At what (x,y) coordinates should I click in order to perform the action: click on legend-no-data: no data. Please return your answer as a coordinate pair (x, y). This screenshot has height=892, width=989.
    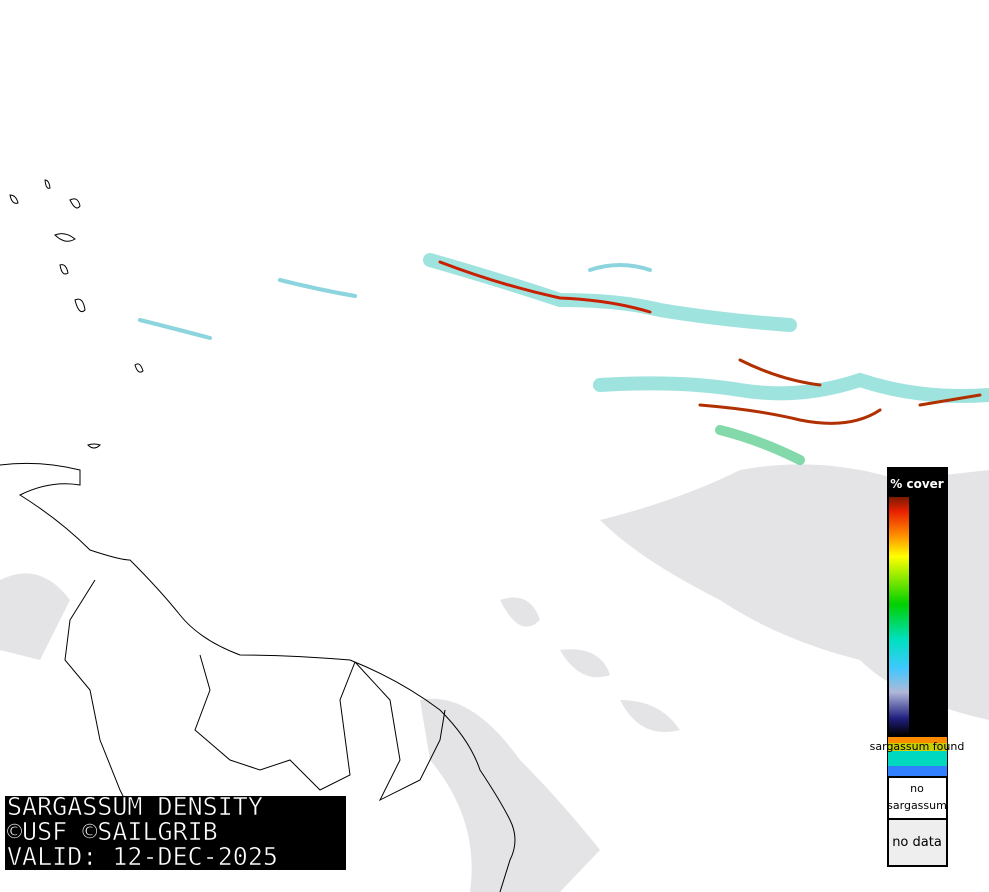
    Looking at the image, I should click on (917, 842).